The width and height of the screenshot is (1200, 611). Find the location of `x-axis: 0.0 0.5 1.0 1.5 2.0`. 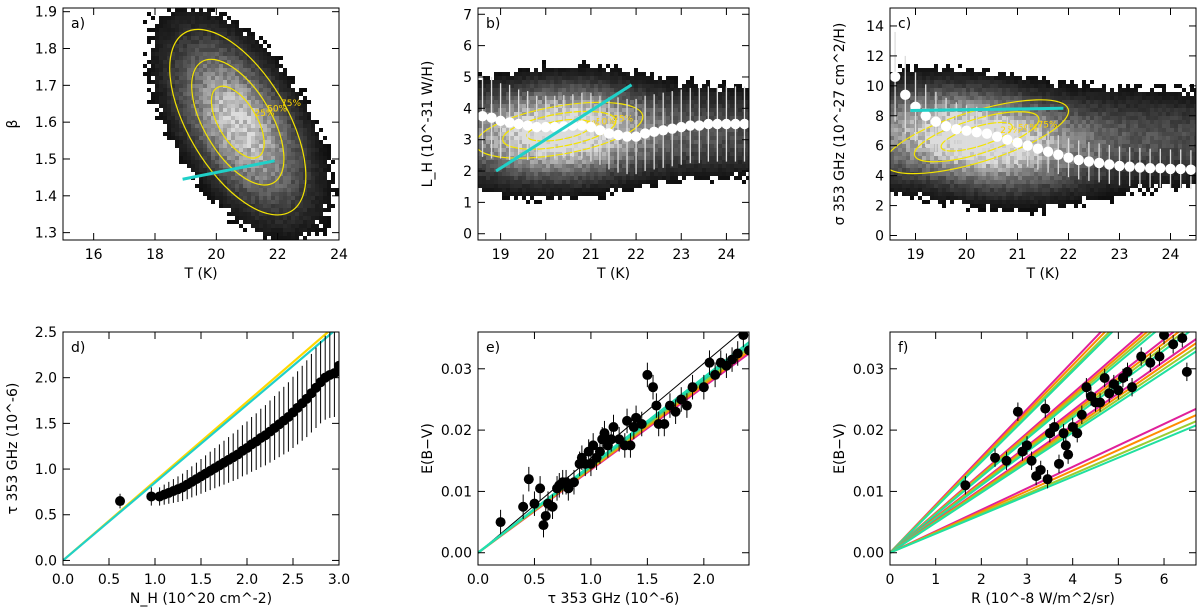

x-axis: 0.0 0.5 1.0 1.5 2.0 is located at coordinates (591, 460).